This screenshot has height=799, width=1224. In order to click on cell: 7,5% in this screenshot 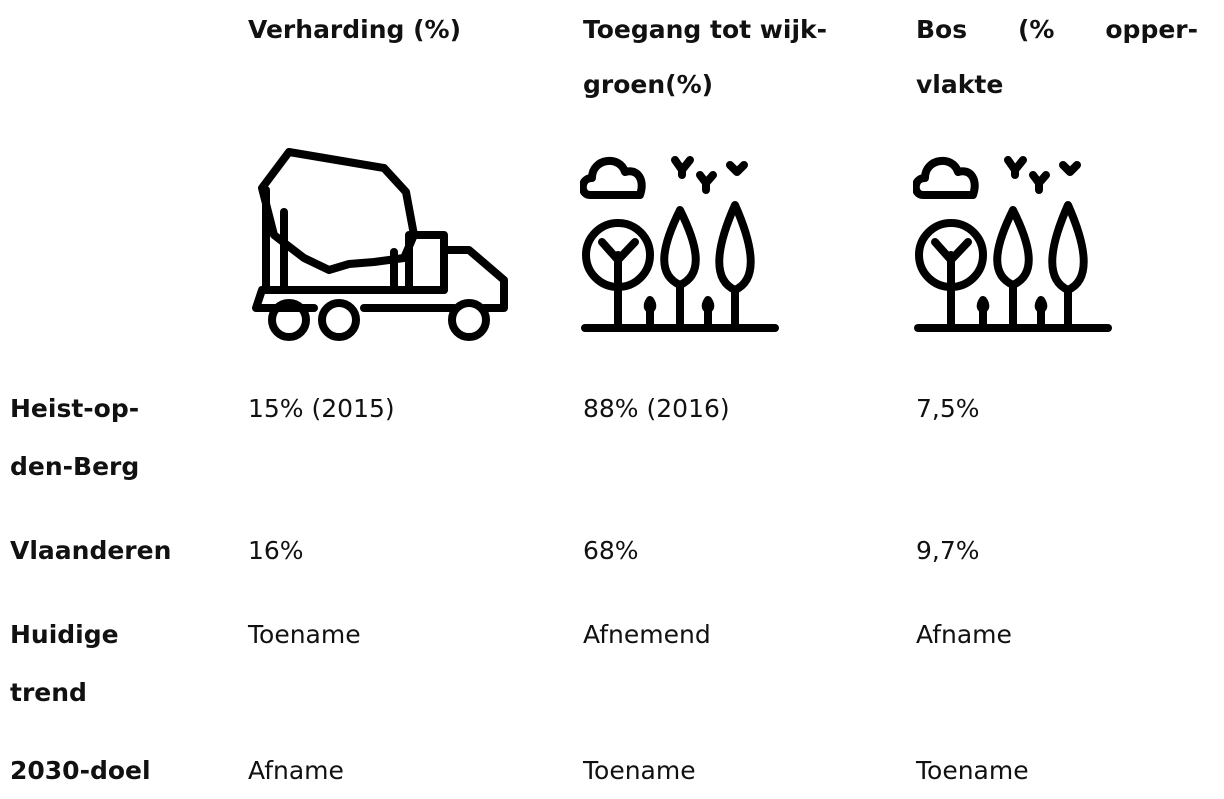, I will do `click(948, 408)`.